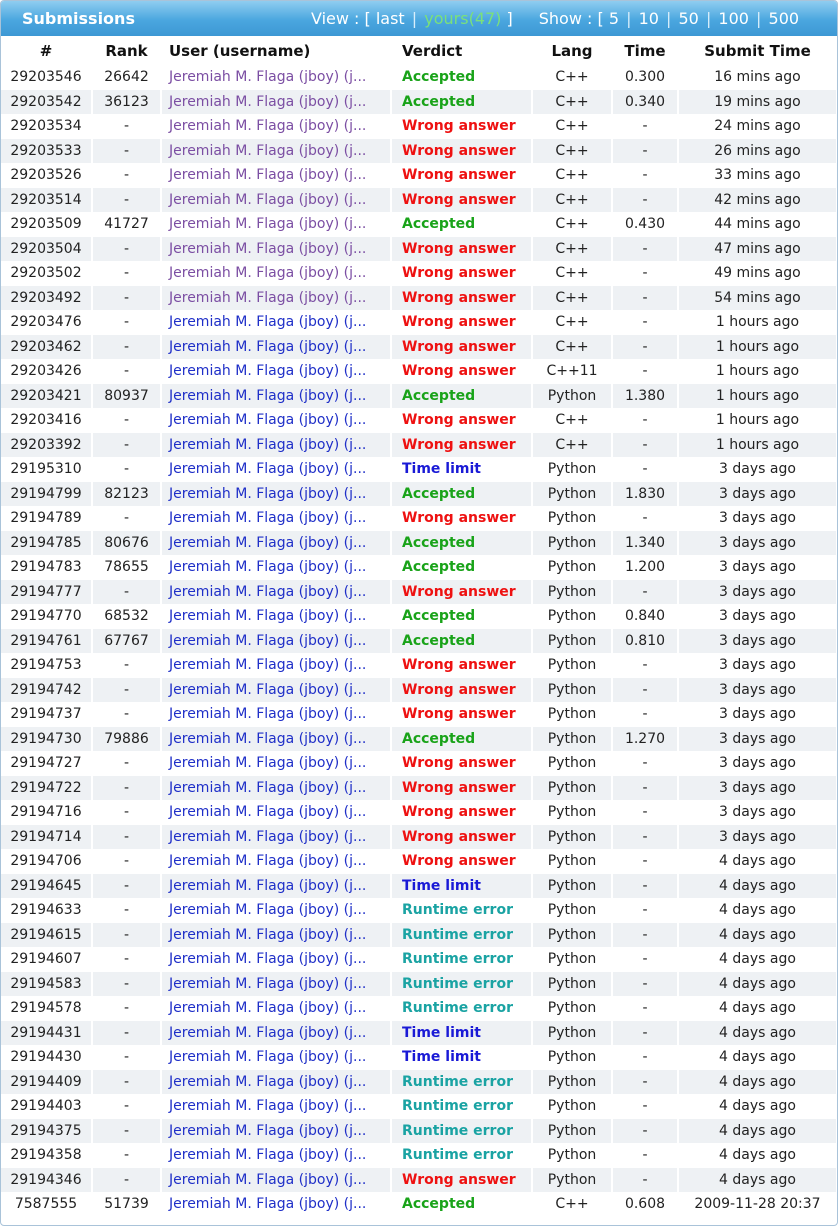 Image resolution: width=838 pixels, height=1226 pixels. What do you see at coordinates (733, 18) in the screenshot?
I see `show-100-link: 100` at bounding box center [733, 18].